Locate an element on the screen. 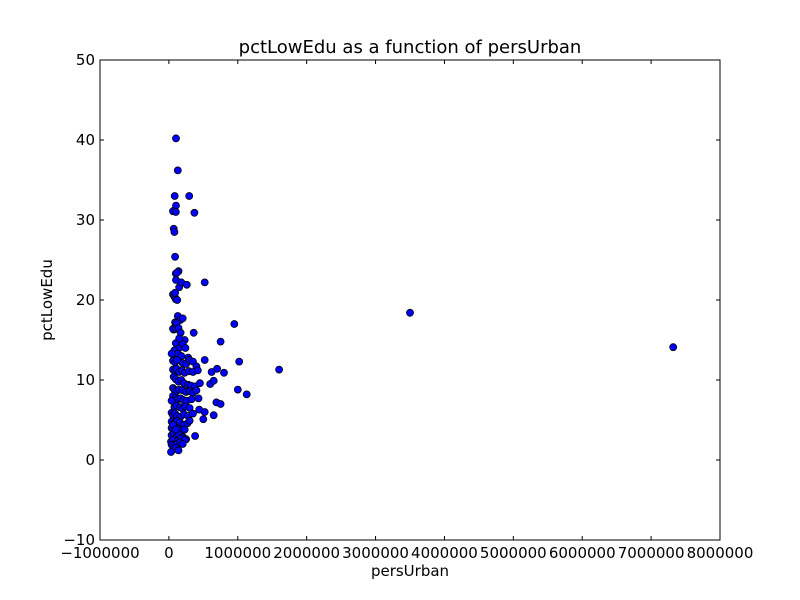 The width and height of the screenshot is (800, 600). x-tick-label: 1000000 is located at coordinates (237, 553).